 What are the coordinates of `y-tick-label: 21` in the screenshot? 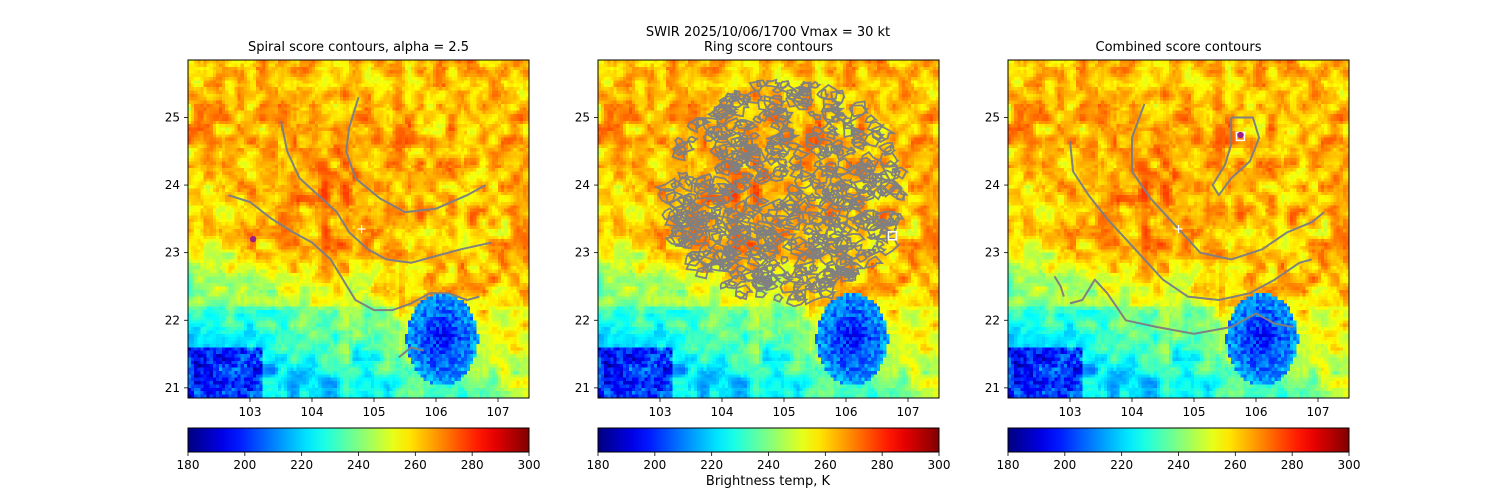 It's located at (992, 388).